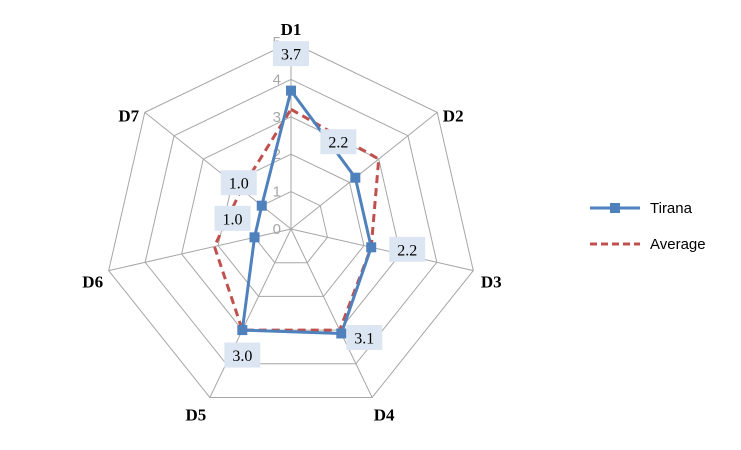 The image size is (741, 450). I want to click on marker-tirana-D5, so click(242, 330).